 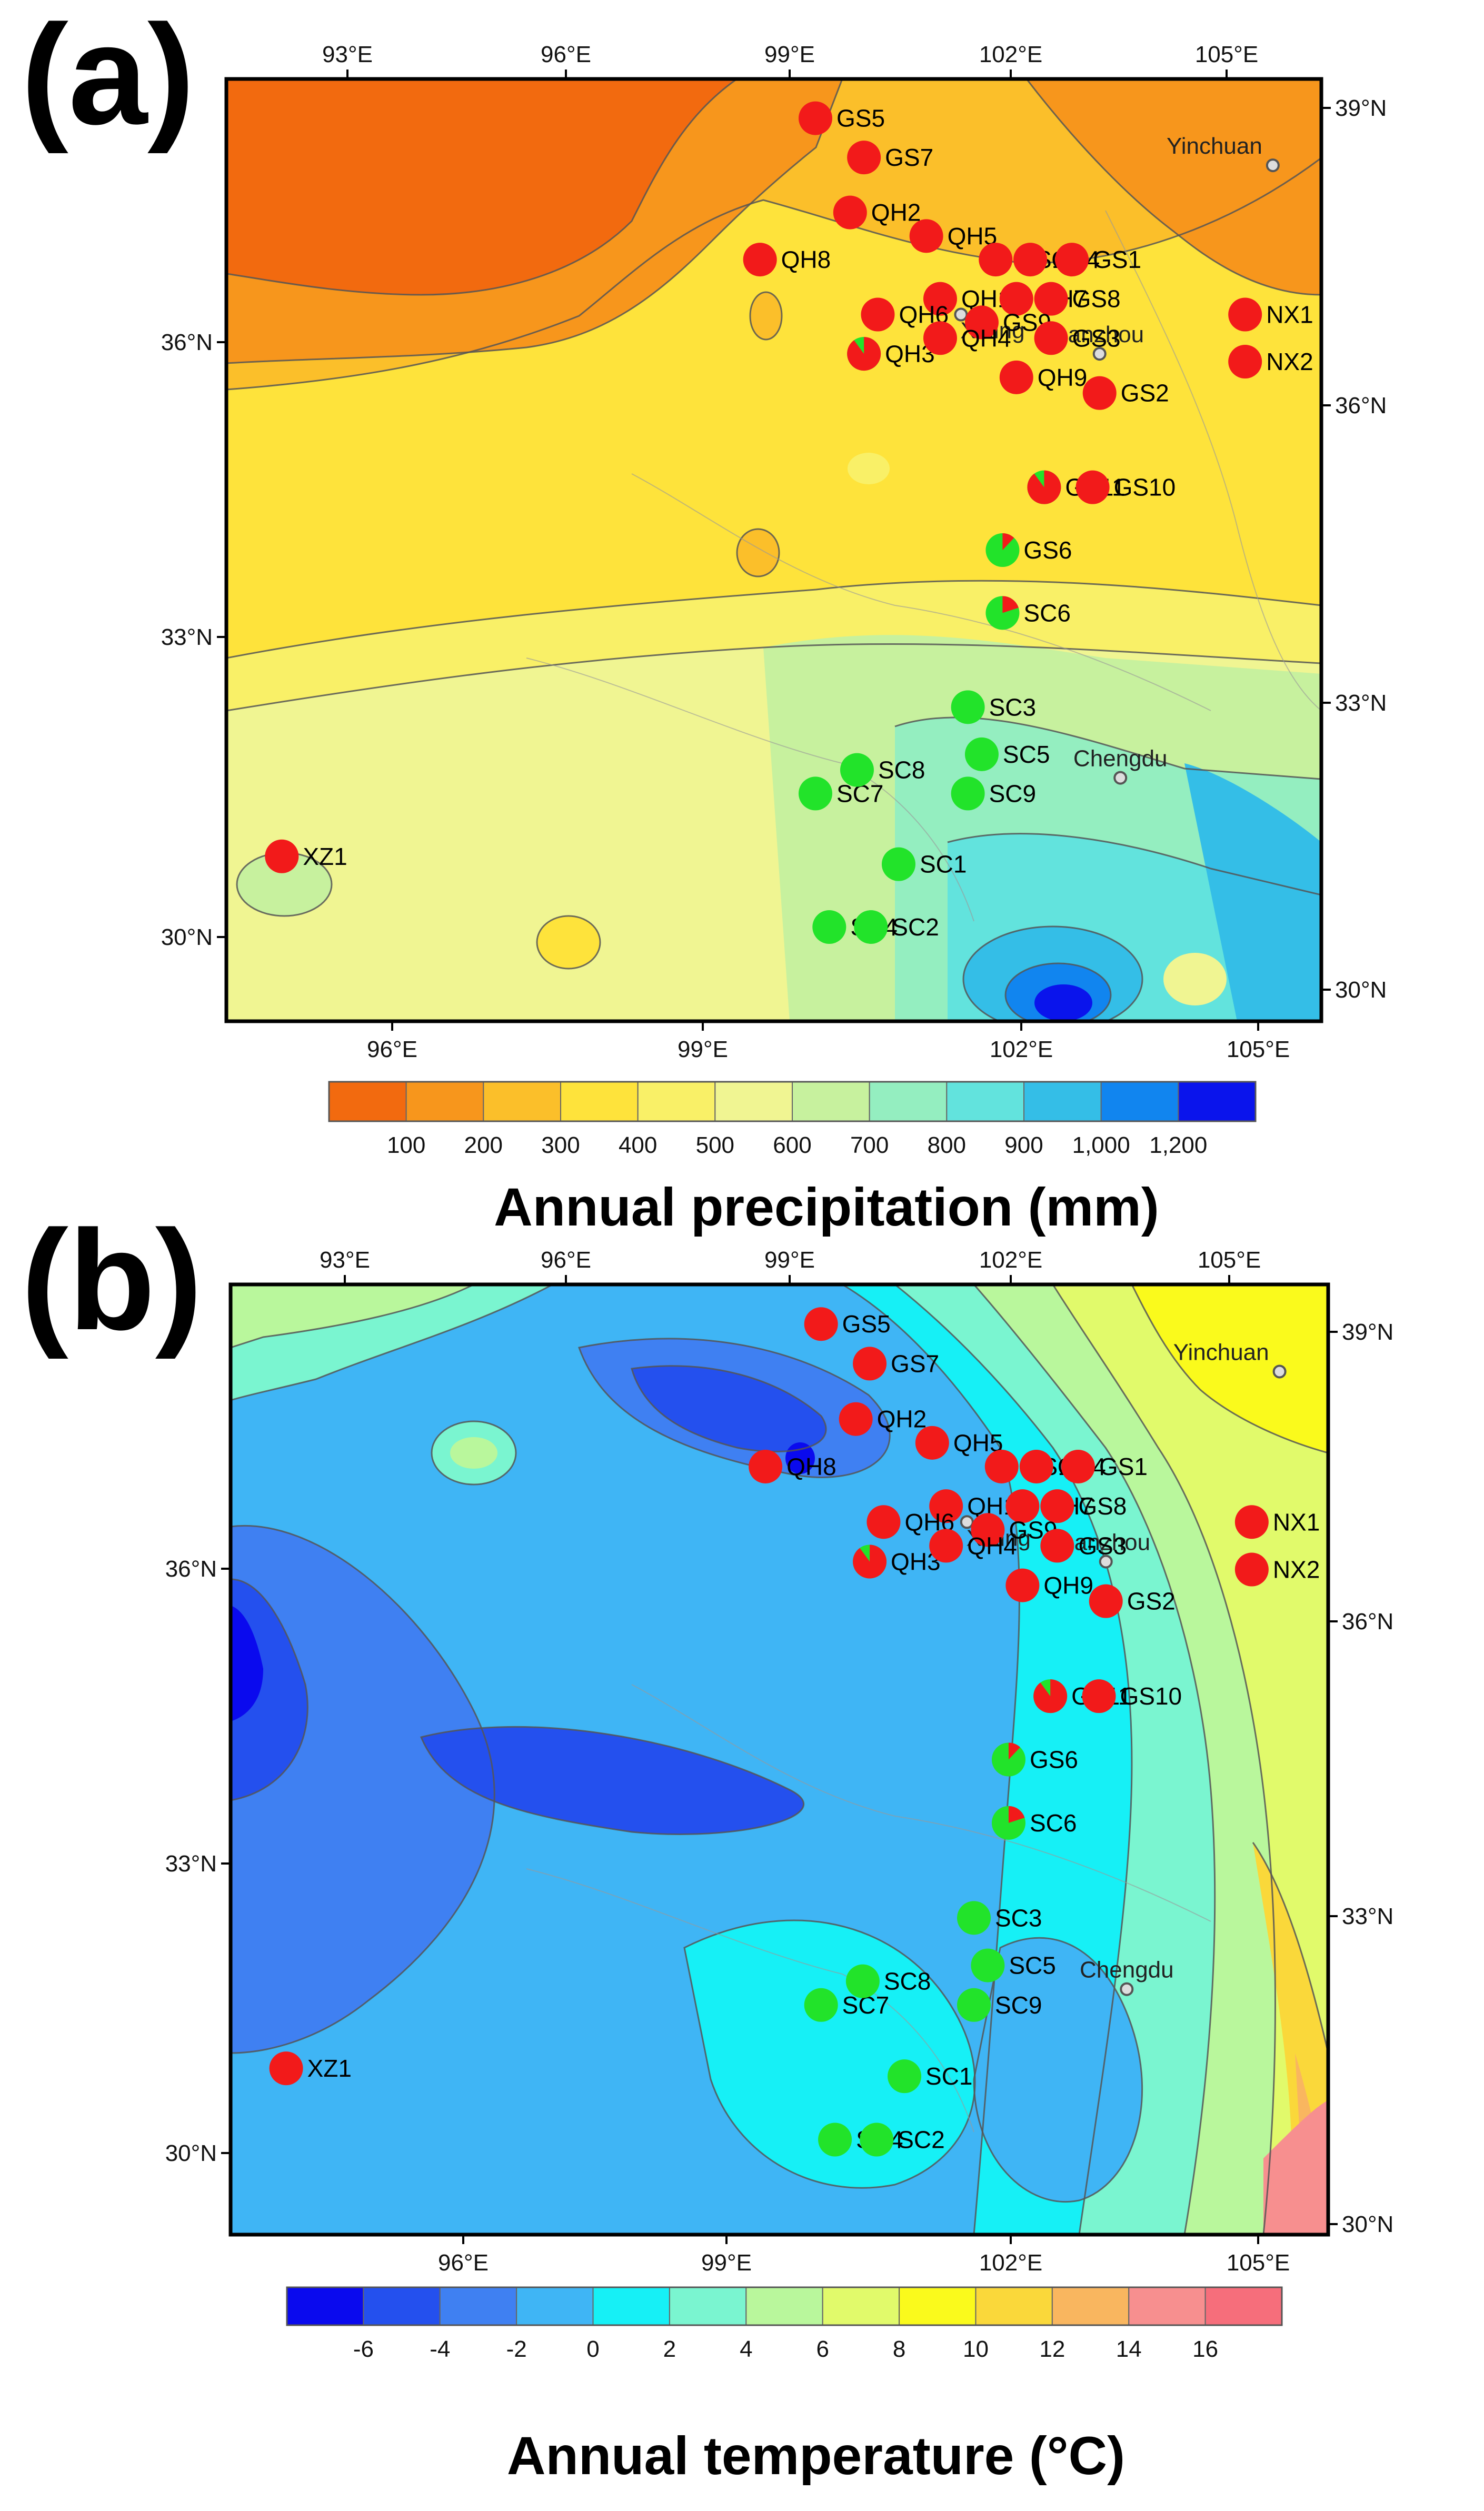 What do you see at coordinates (1270, 314) in the screenshot?
I see `site-marker: NX1` at bounding box center [1270, 314].